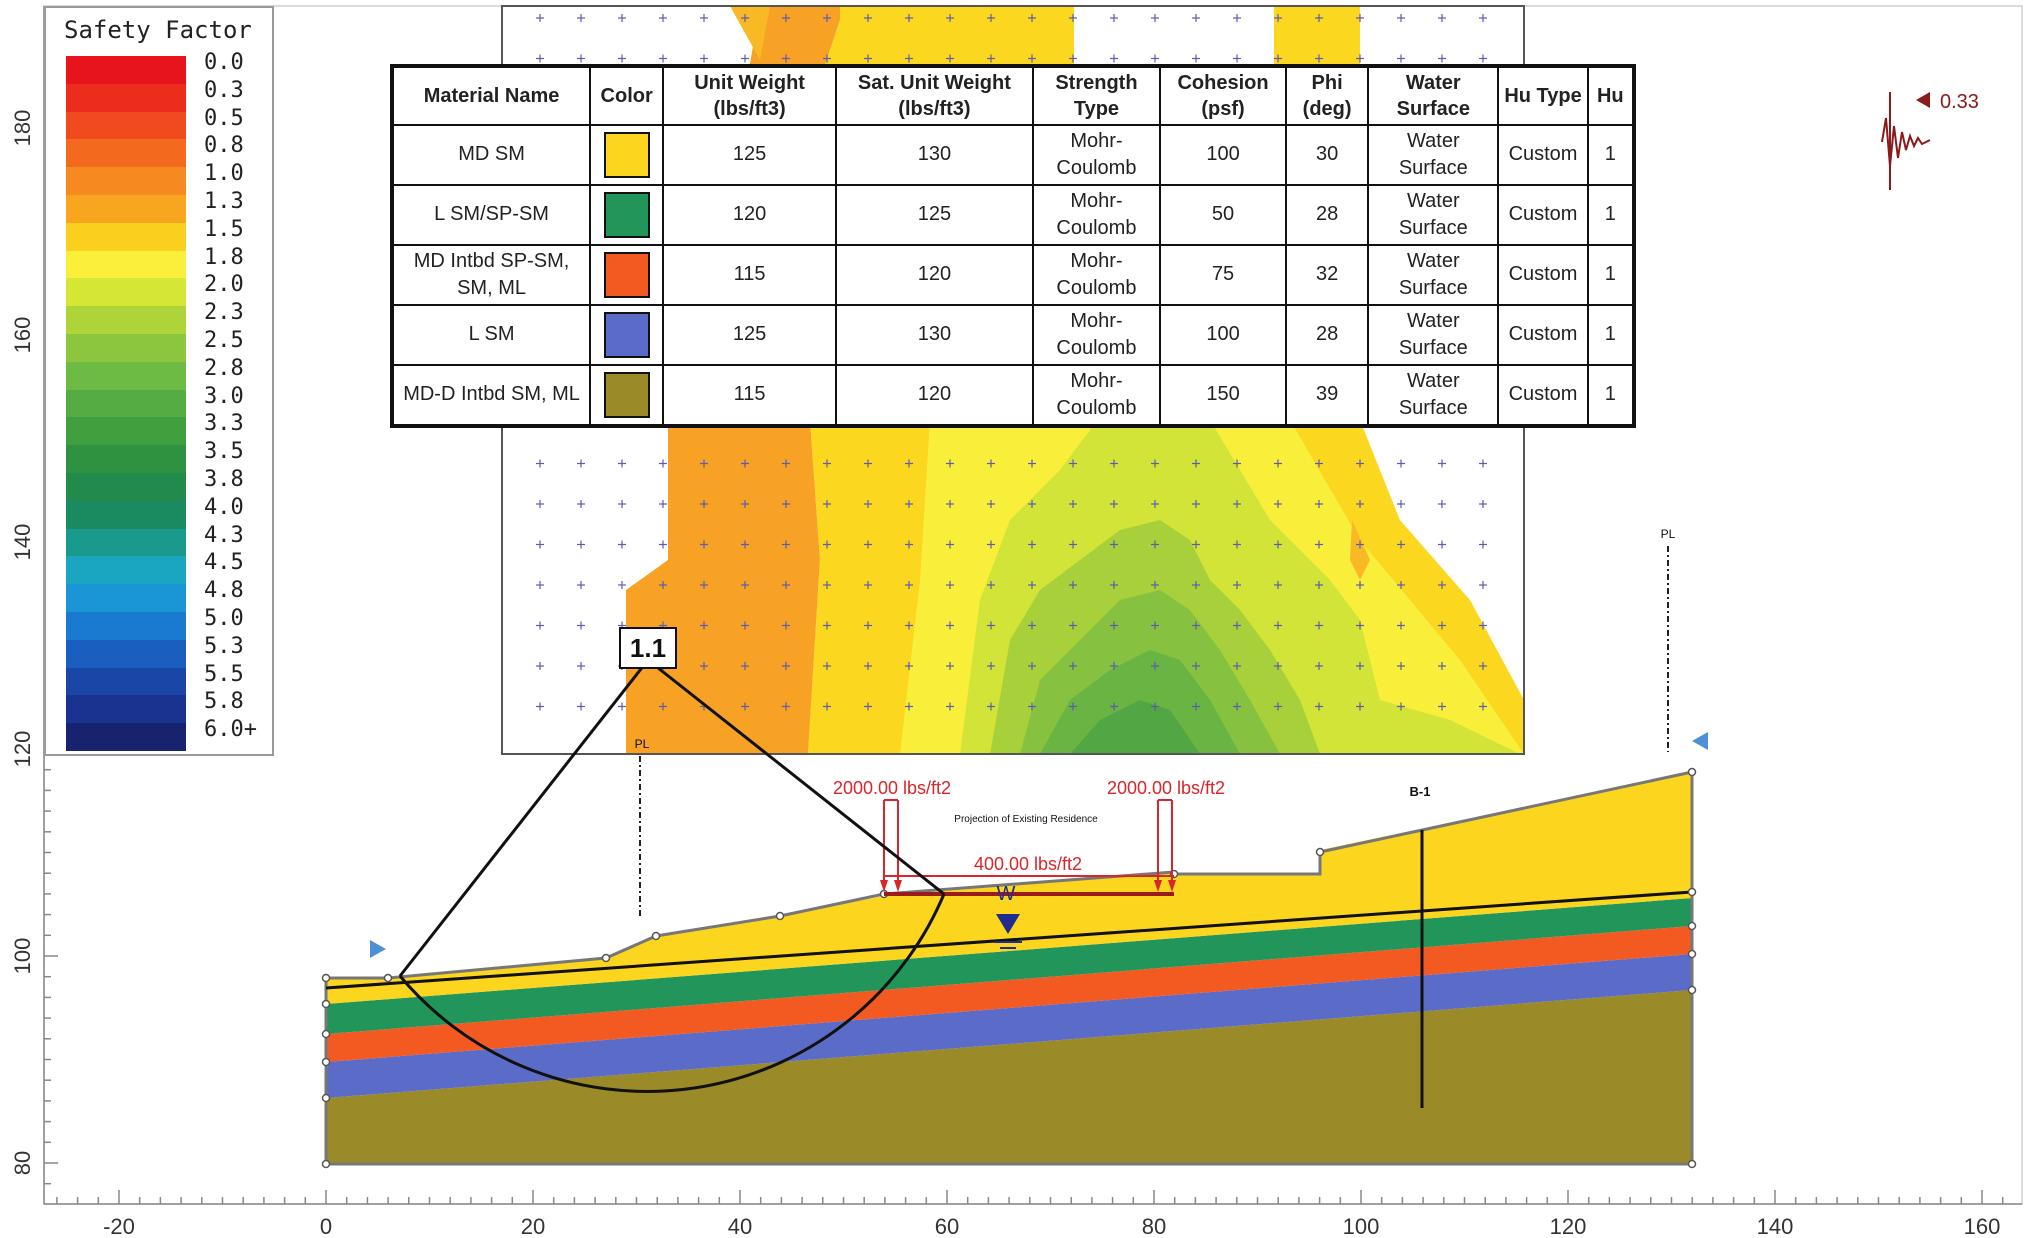  Describe the element at coordinates (224, 285) in the screenshot. I see `legend-label: 2.0` at that location.